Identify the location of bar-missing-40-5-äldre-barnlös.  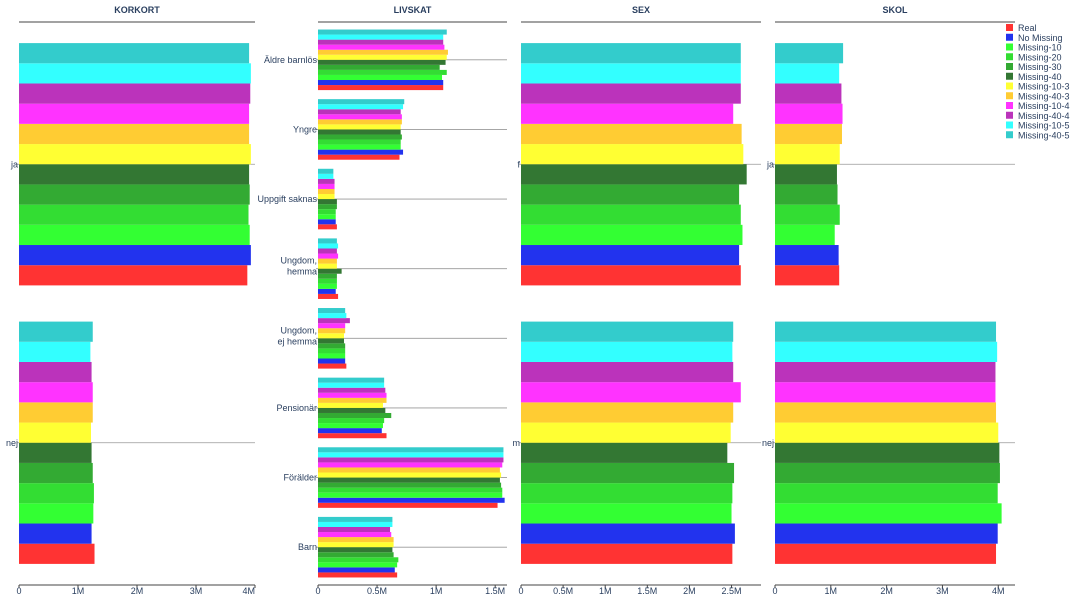
(382, 32).